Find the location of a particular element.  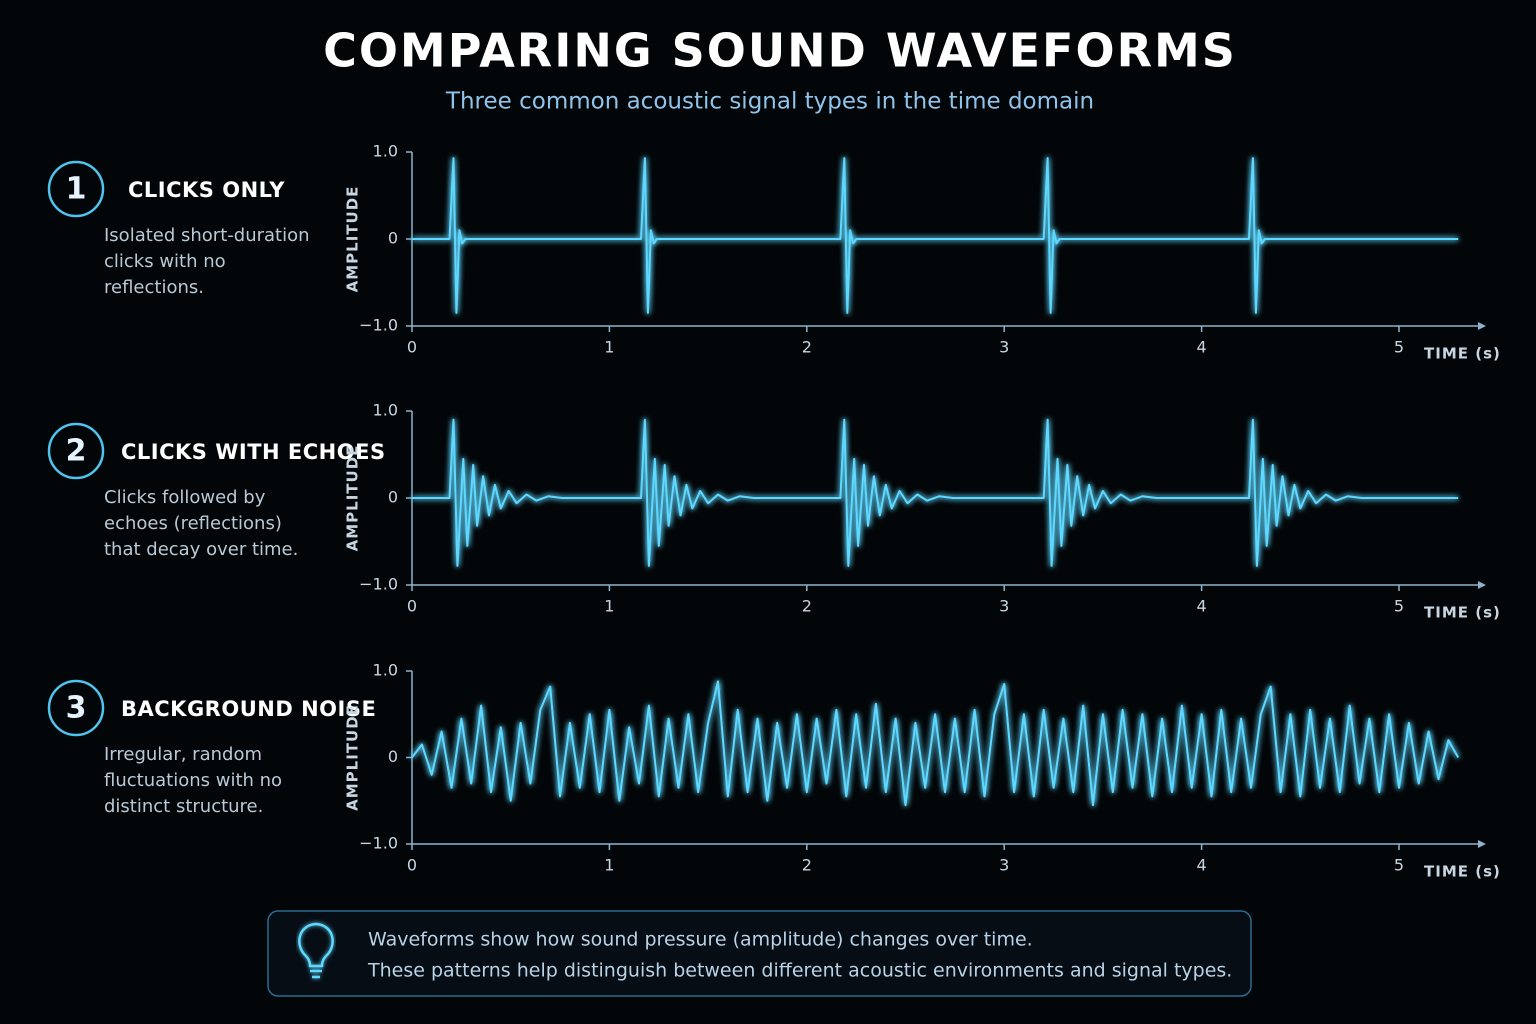

chart-number: 1 is located at coordinates (76, 189).